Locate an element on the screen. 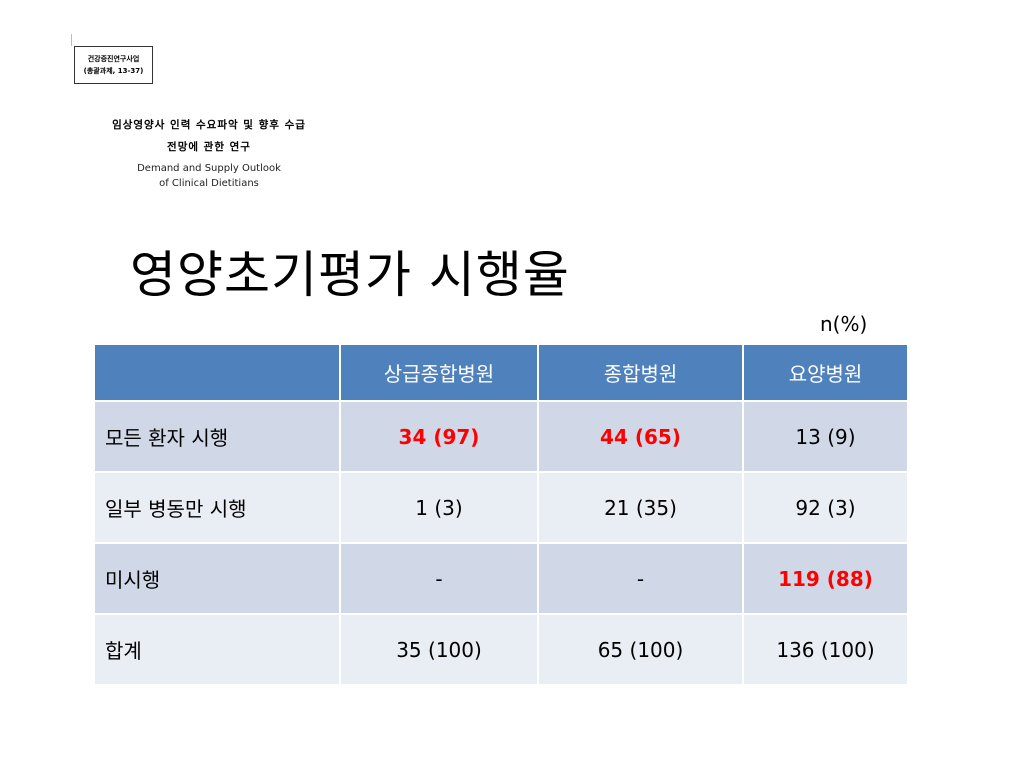 The width and height of the screenshot is (1024, 768). badge-line-1: 건강증진연구사업 is located at coordinates (113, 59).